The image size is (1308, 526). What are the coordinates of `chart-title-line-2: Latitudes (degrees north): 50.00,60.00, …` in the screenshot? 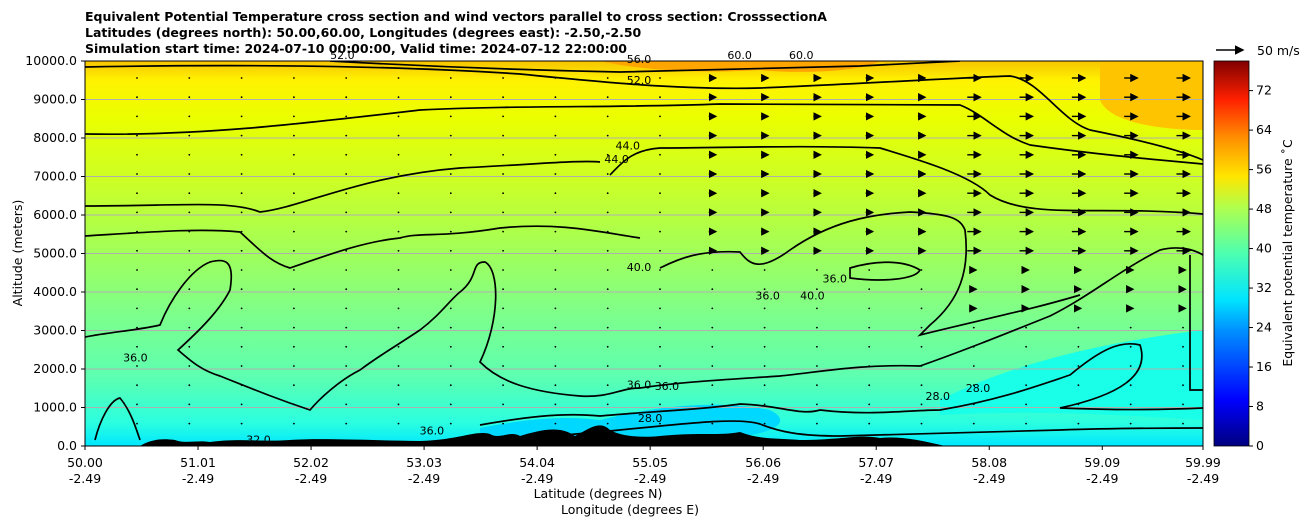 It's located at (363, 32).